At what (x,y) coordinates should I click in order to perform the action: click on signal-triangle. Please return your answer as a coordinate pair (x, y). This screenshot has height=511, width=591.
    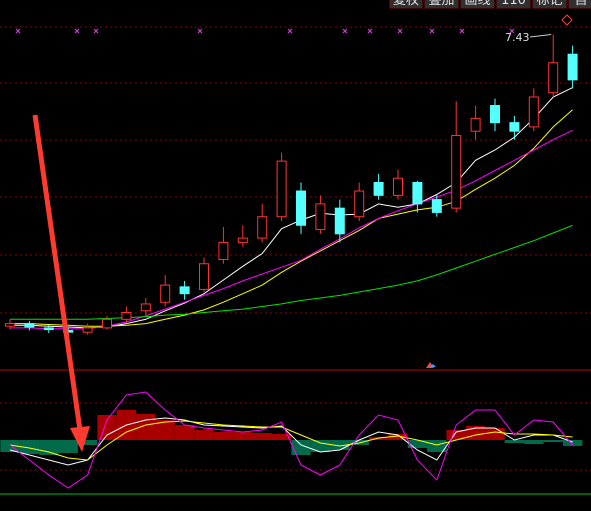
    Looking at the image, I should click on (433, 365).